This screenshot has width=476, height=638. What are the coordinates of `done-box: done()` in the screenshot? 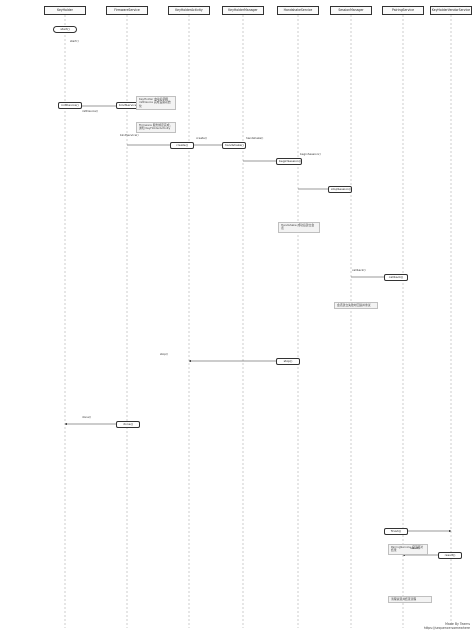 It's located at (128, 424).